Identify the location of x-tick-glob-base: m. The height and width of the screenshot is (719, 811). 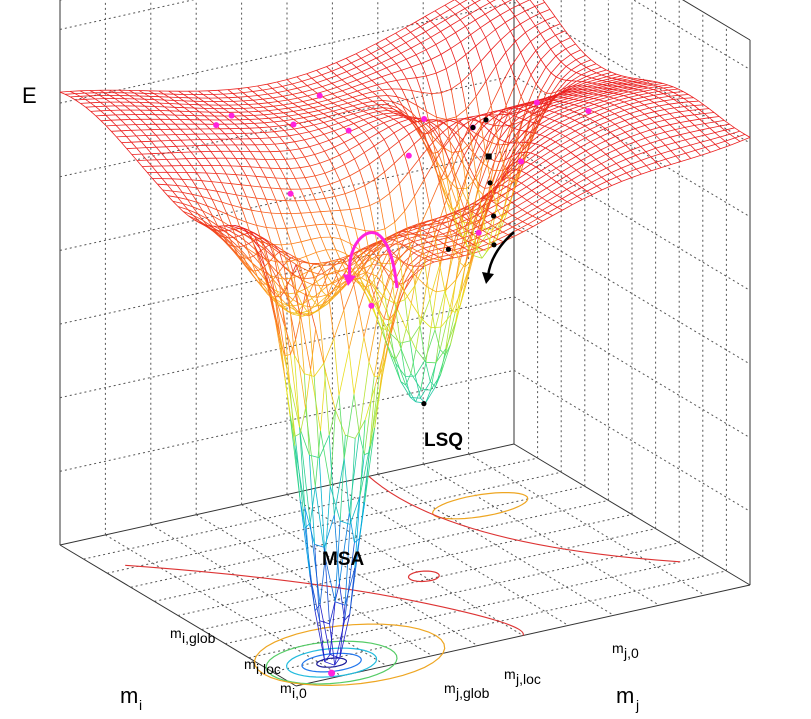
(176, 633).